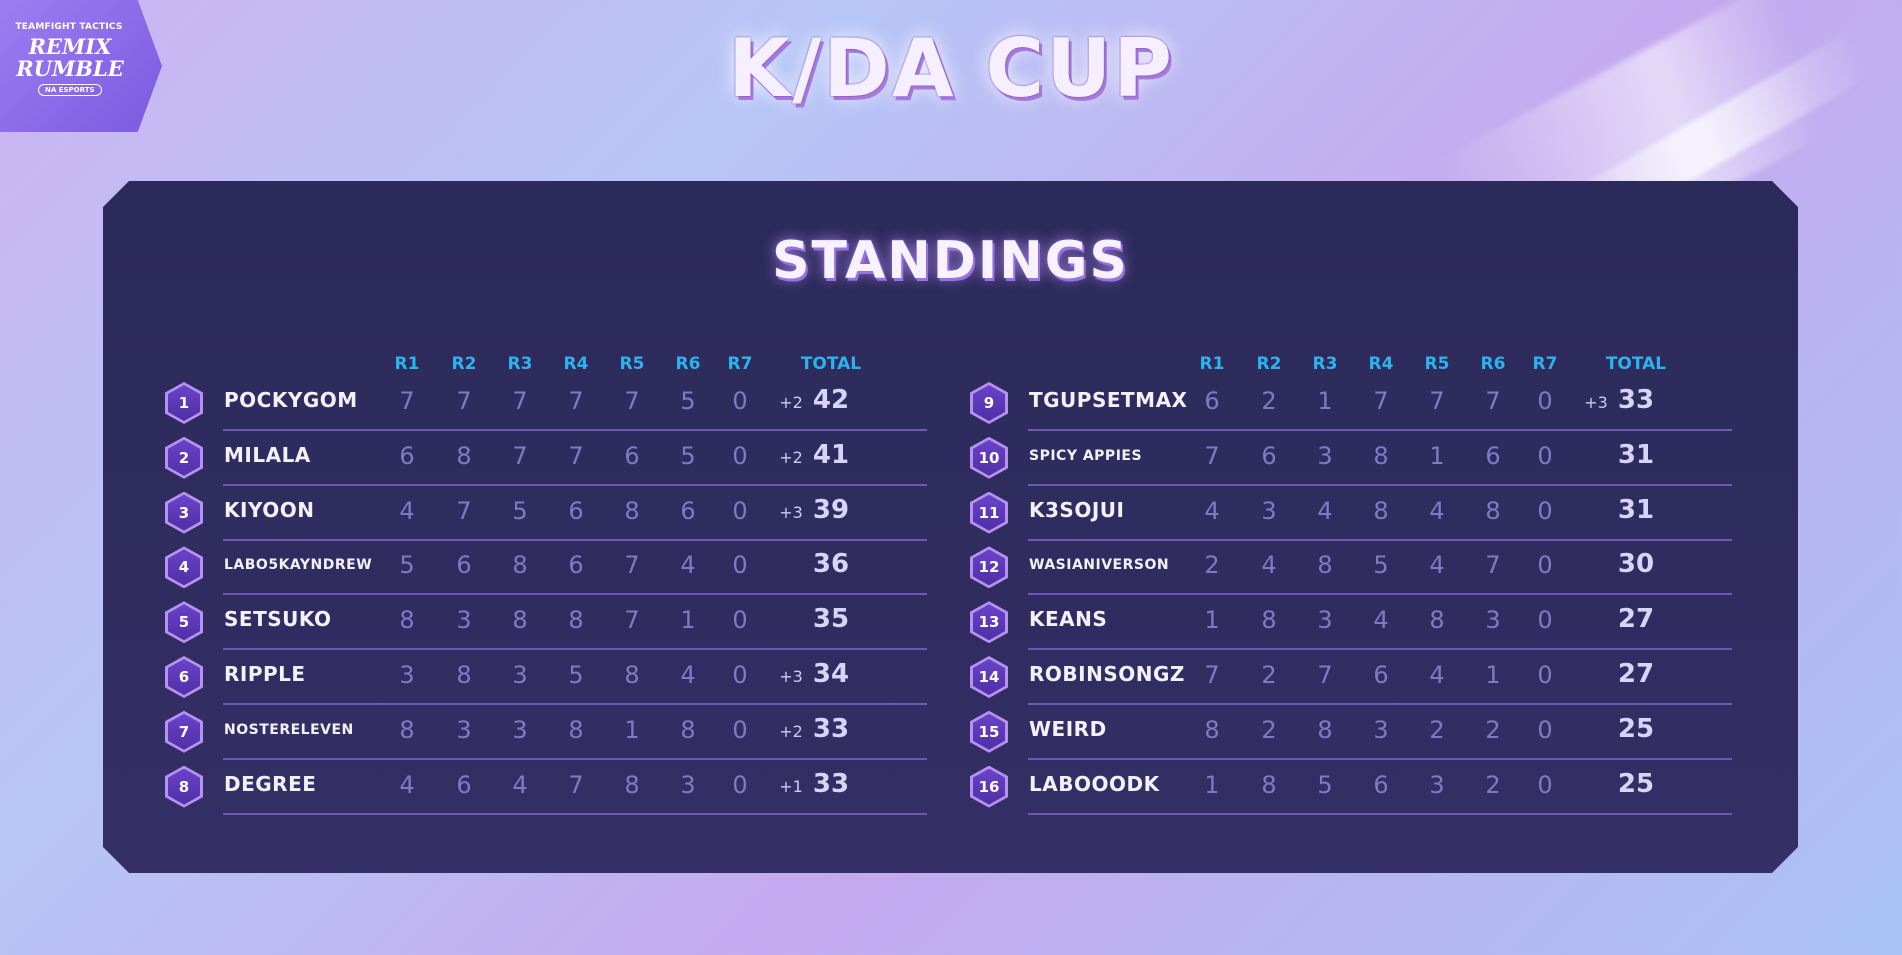  I want to click on standings-row: 10 SPICY APPIES 7 6 3 8 1 6 0 31, so click(1358, 464).